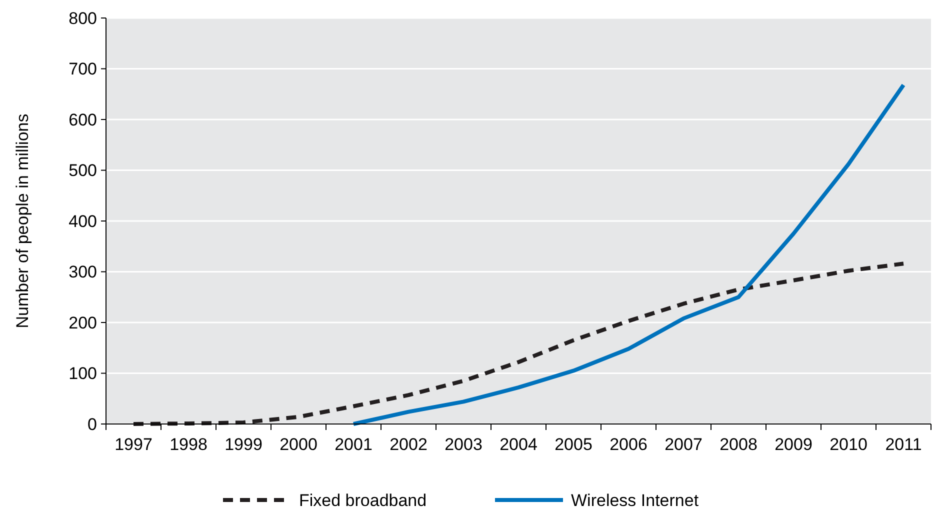 The image size is (939, 514). I want to click on y-tick-label: 300, so click(82, 272).